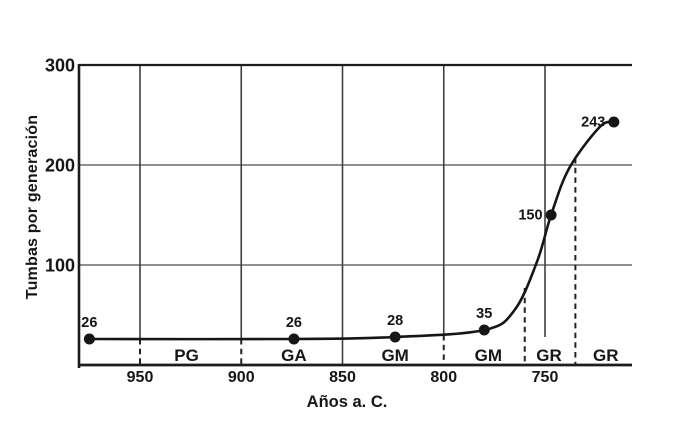  I want to click on period-label: GA, so click(294, 355).